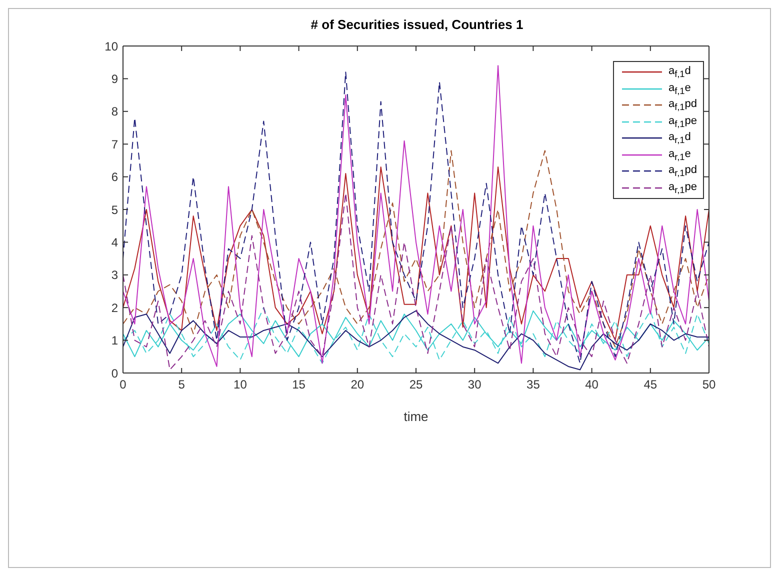 Image resolution: width=779 pixels, height=576 pixels. Describe the element at coordinates (682, 121) in the screenshot. I see `legend-label: a$_{f,1}$pe` at that location.